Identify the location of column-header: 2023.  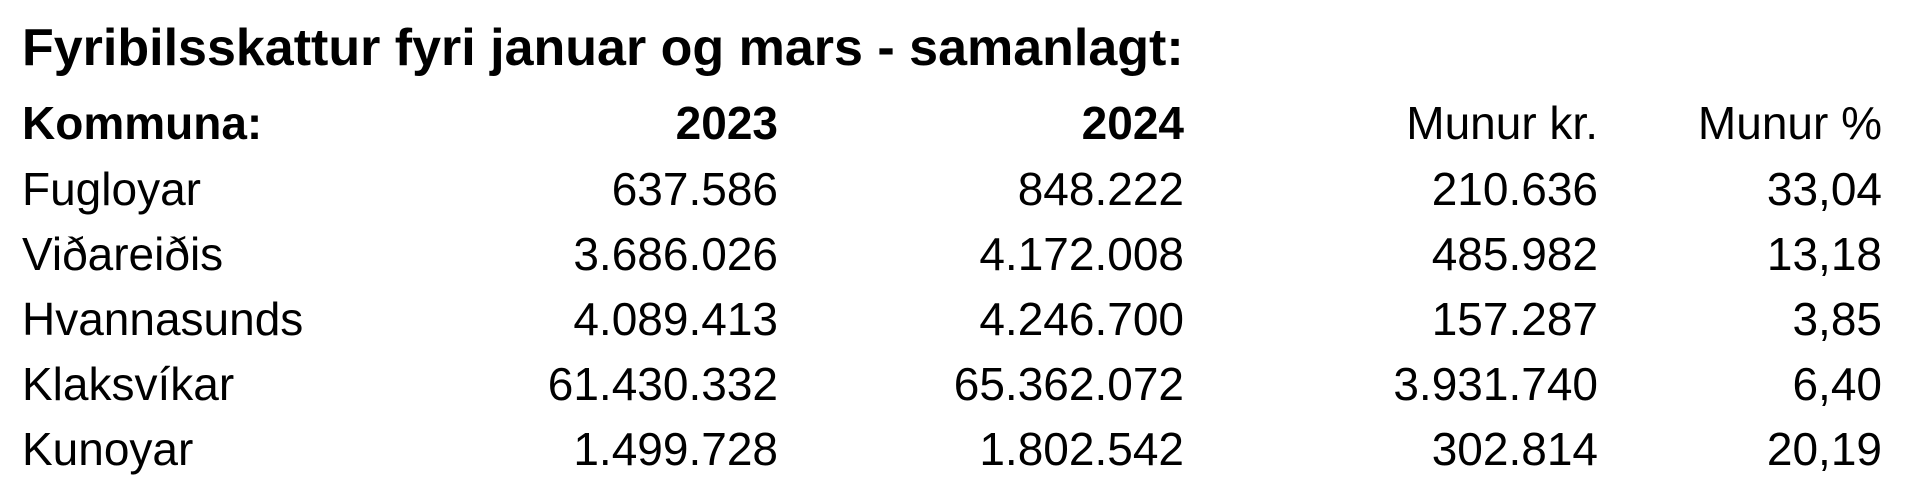
(726, 123).